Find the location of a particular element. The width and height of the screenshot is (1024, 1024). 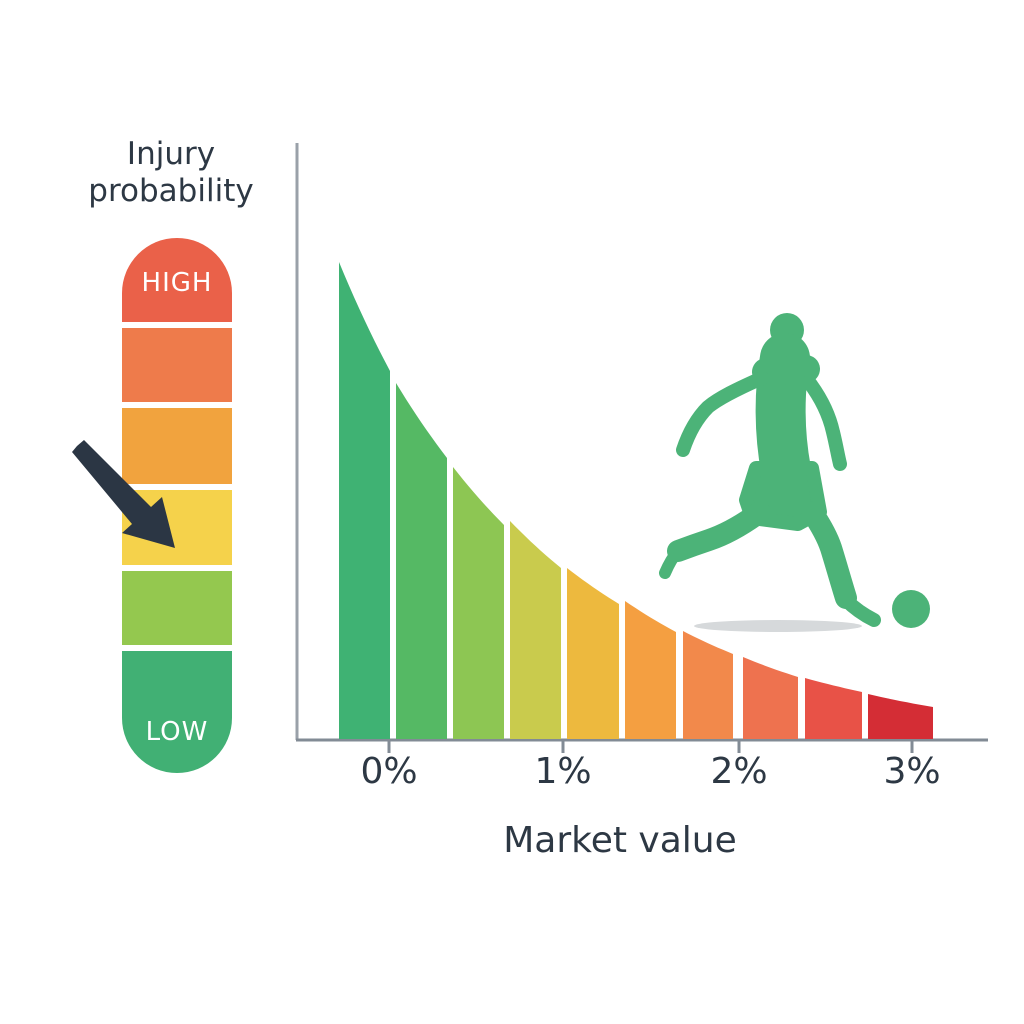

gauge-segment-low-green is located at coordinates (177, 712).